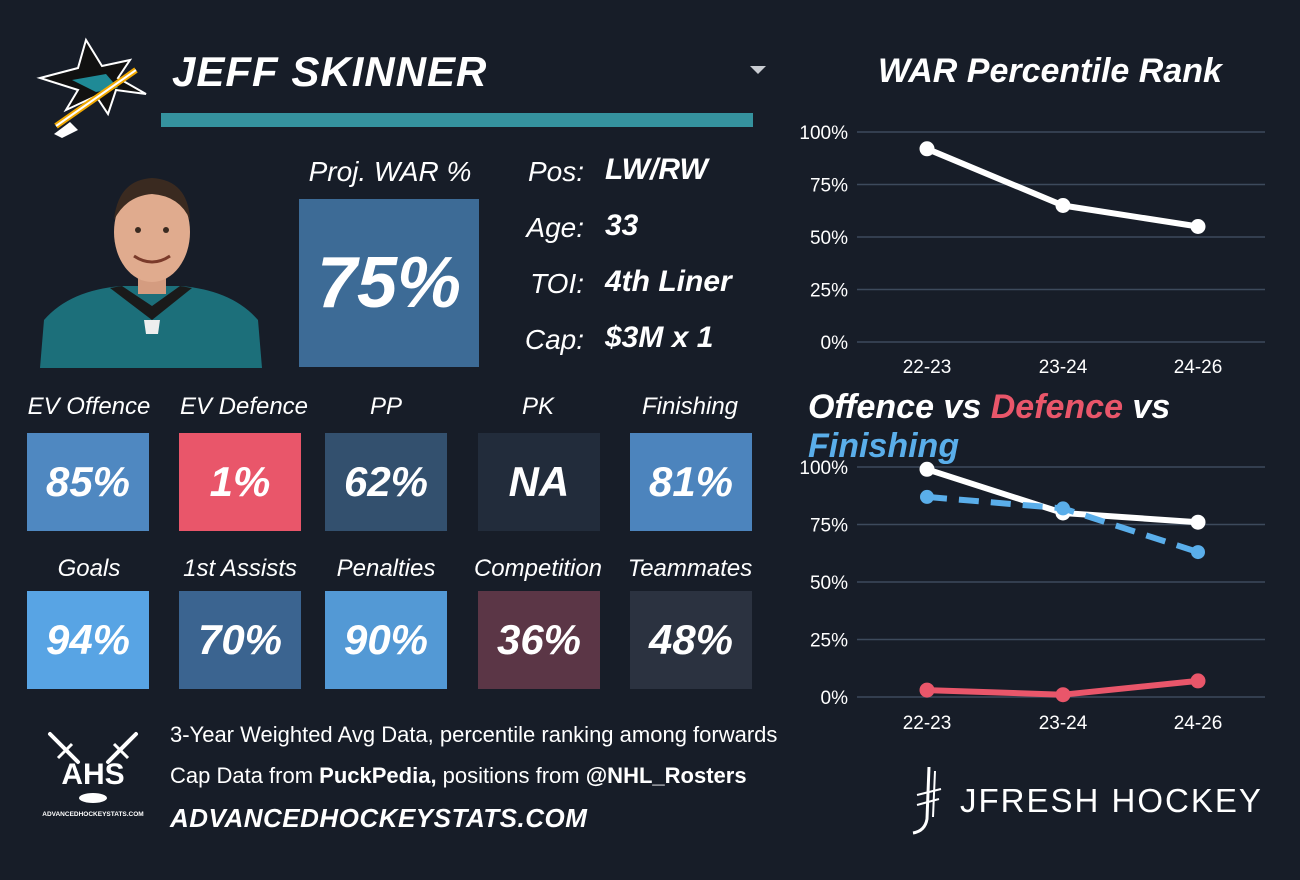  Describe the element at coordinates (1198, 367) in the screenshot. I see `war-chart-x-tick-label: 24-26` at that location.